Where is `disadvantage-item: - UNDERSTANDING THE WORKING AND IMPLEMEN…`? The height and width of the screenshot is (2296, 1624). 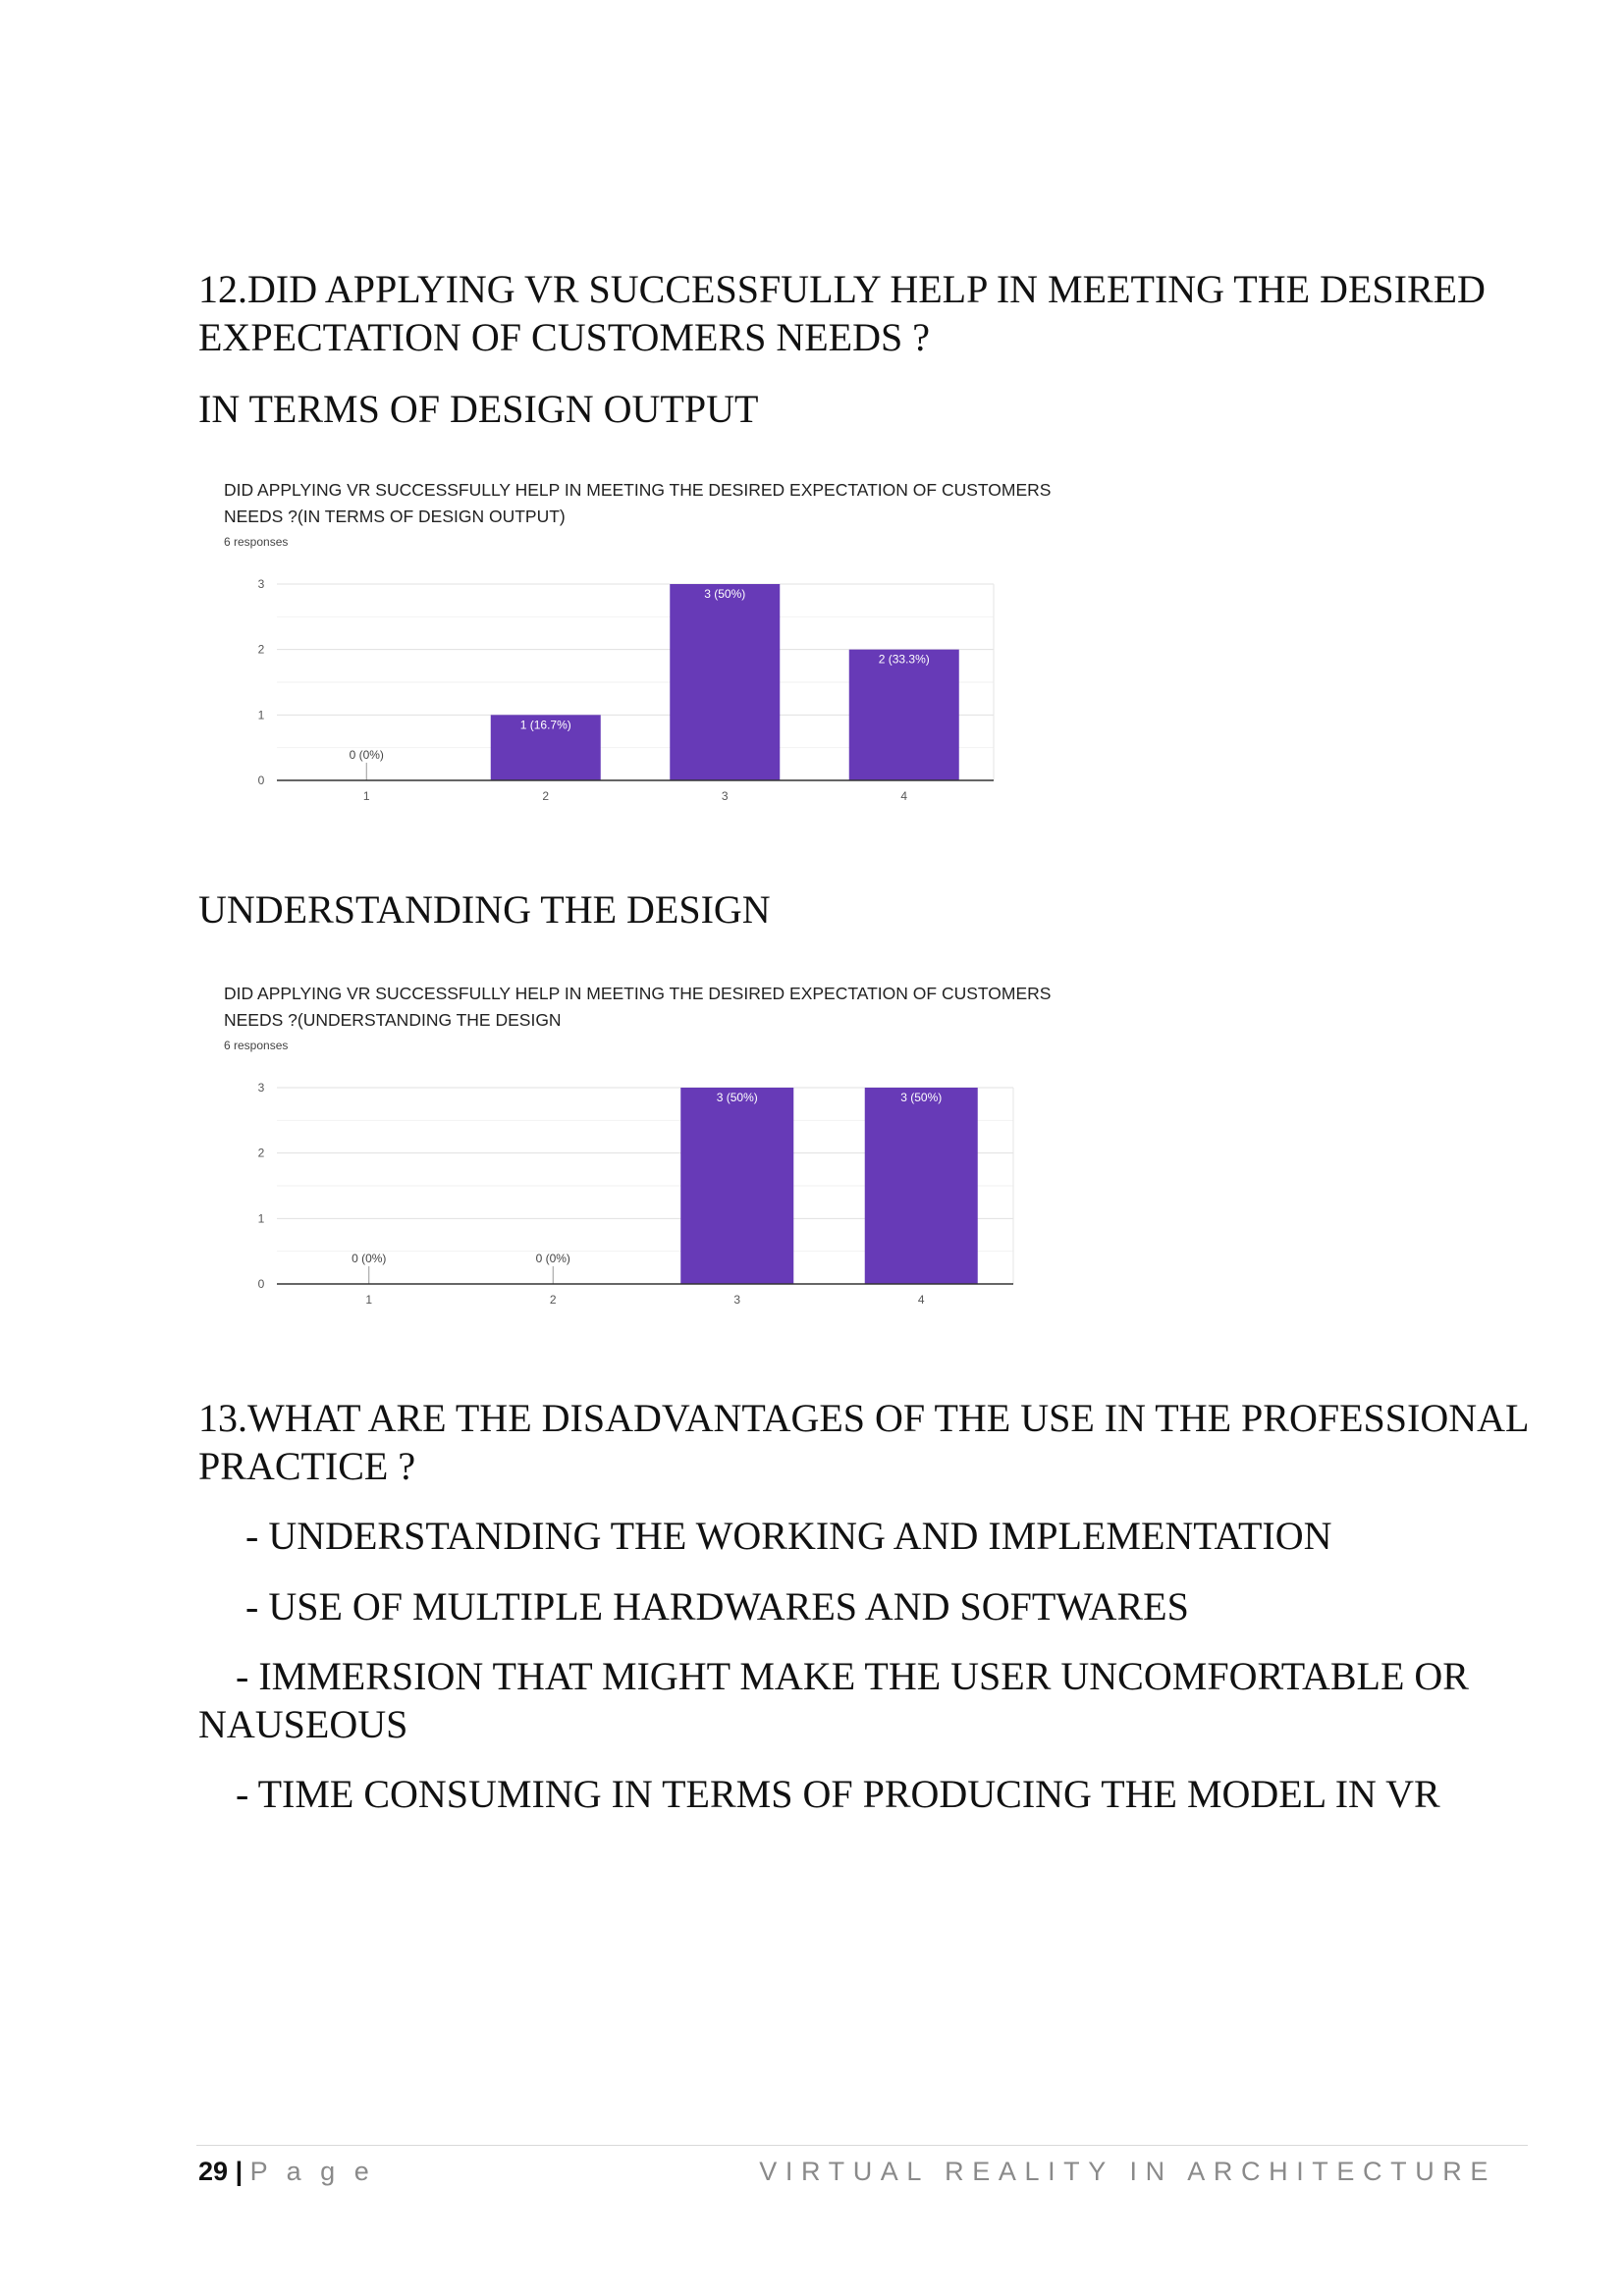 disadvantage-item: - UNDERSTANDING THE WORKING AND IMPLEMEN… is located at coordinates (788, 1536).